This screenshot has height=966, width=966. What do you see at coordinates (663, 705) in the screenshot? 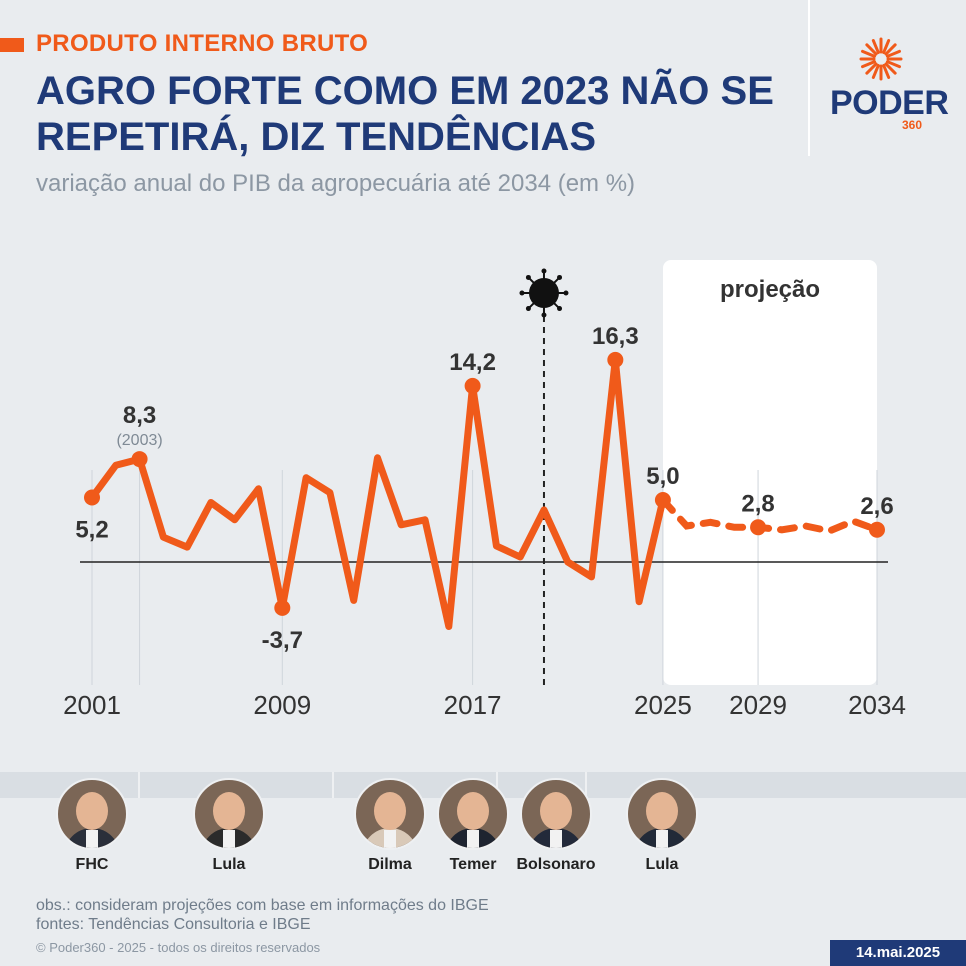
I see `x-tick-label-2025: 2025` at bounding box center [663, 705].